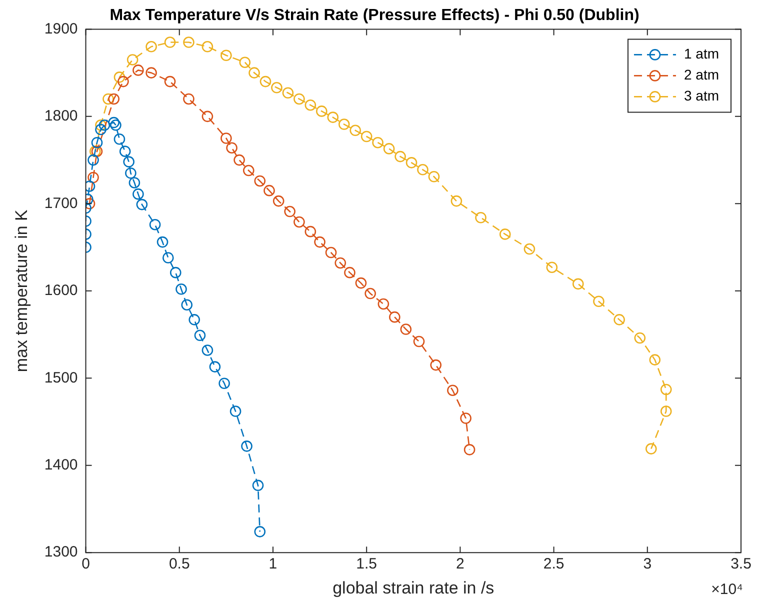 Image resolution: width=779 pixels, height=607 pixels. Describe the element at coordinates (375, 15) in the screenshot. I see `chart-title: Max Temperature V/s Strain Rate (Pressure Effects) - Phi 0.50 (Dublin)` at that location.